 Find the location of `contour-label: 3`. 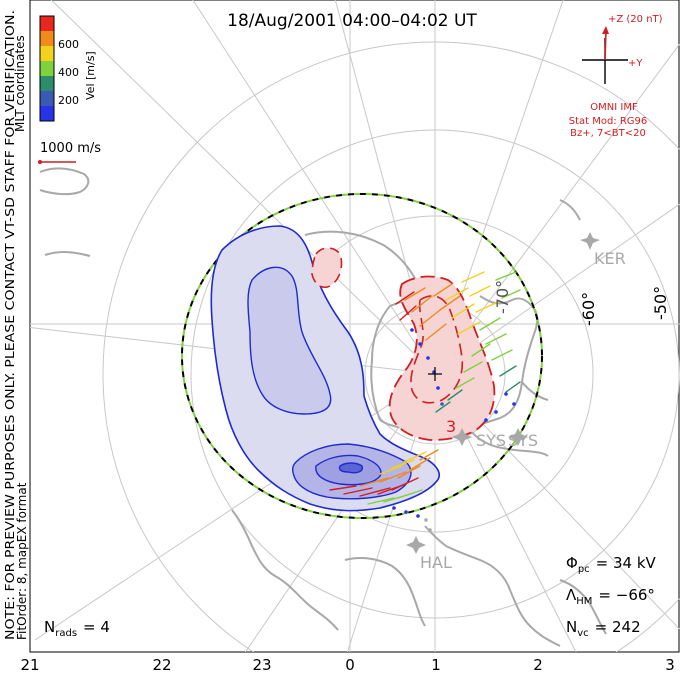

contour-label: 3 is located at coordinates (451, 426).